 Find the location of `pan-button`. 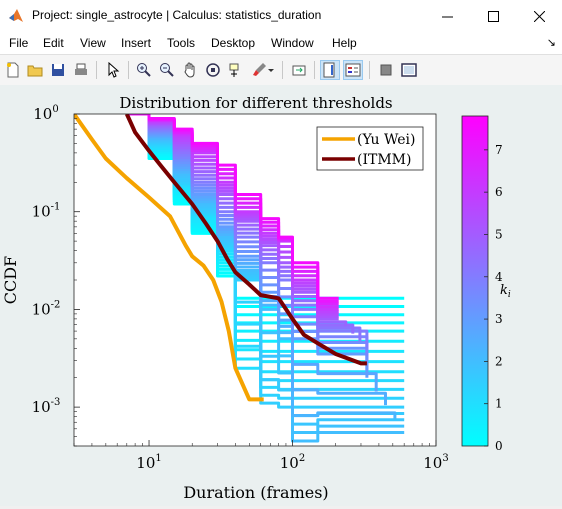

pan-button is located at coordinates (190, 70).